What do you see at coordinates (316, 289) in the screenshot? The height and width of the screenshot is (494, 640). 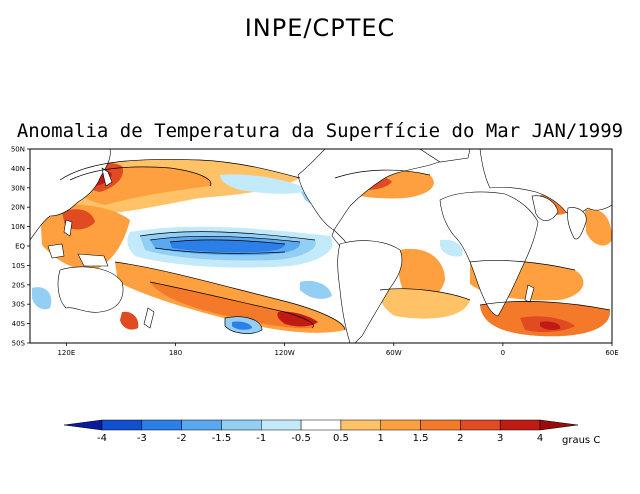 I see `anomaly-region-se-pac-cool` at bounding box center [316, 289].